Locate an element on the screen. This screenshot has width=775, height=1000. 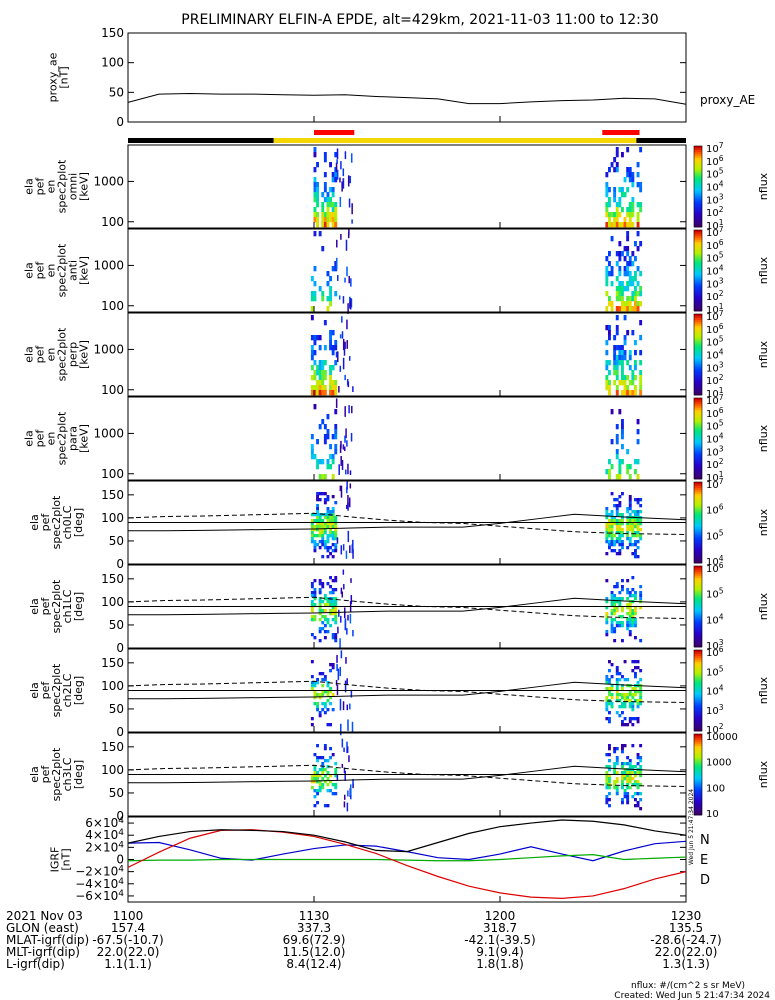
y-axis-label: ch3LC is located at coordinates (67, 774).